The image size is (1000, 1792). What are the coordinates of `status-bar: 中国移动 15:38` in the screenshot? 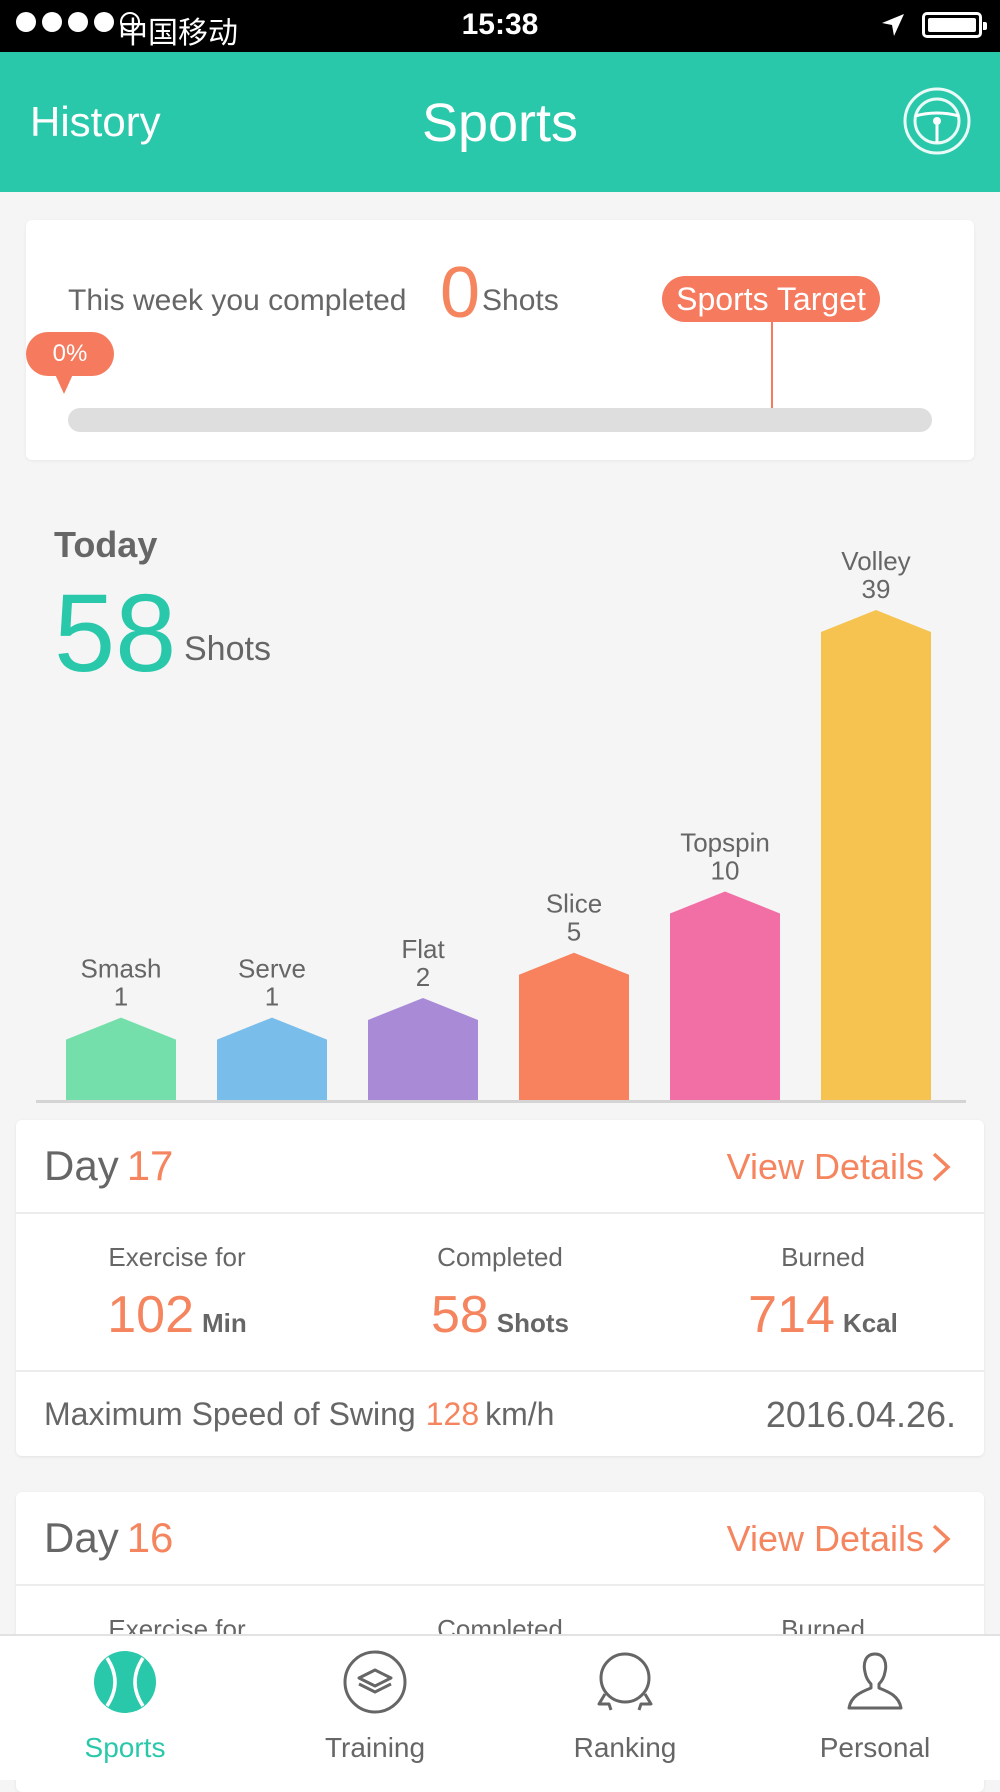 It's located at (500, 26).